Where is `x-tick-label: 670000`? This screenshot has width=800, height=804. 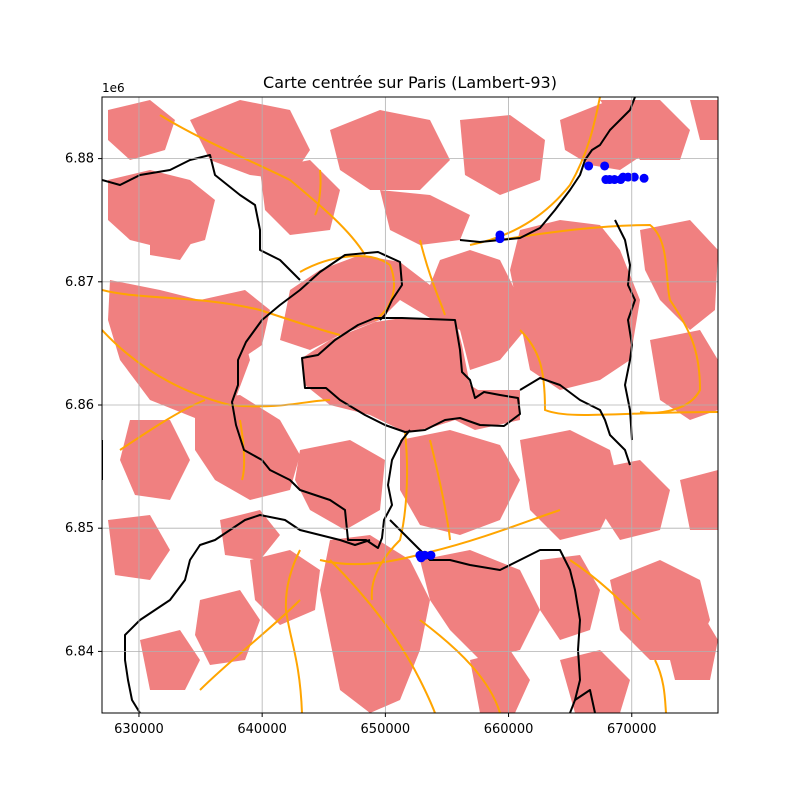 x-tick-label: 670000 is located at coordinates (632, 729).